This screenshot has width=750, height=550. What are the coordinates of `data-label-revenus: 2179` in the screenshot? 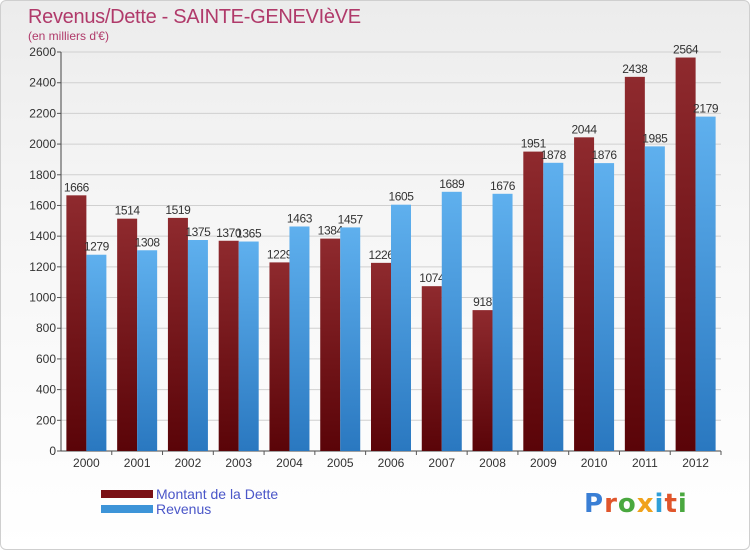 It's located at (706, 109).